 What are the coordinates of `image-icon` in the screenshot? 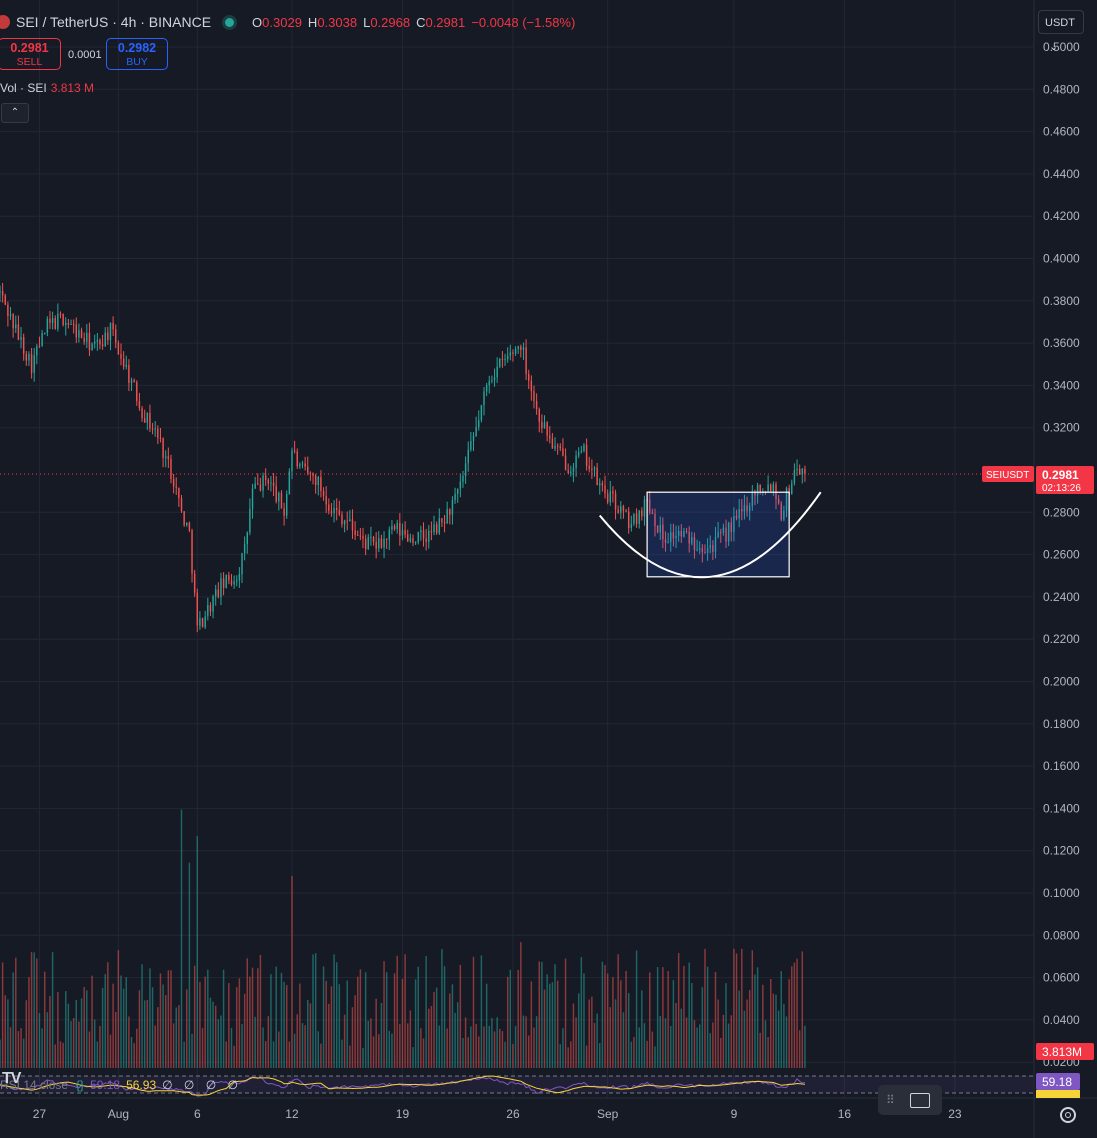 It's located at (920, 1100).